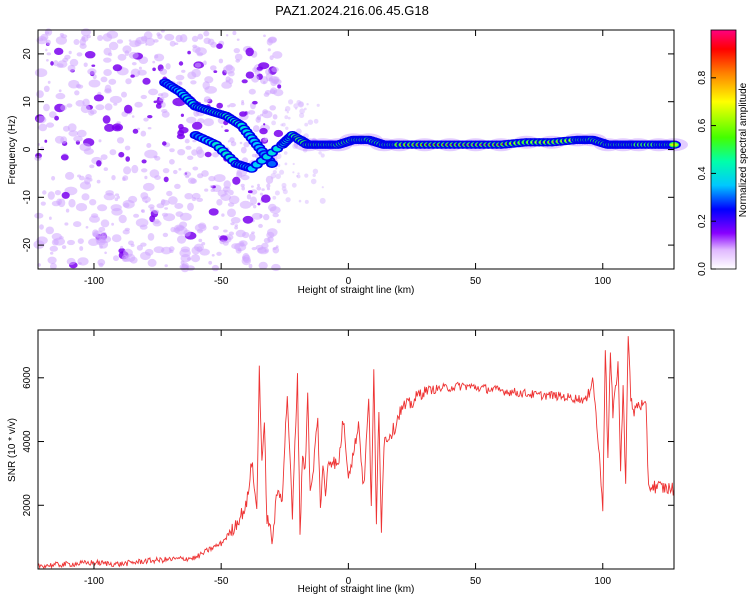  What do you see at coordinates (27, 102) in the screenshot?
I see `y-tick-label: 10` at bounding box center [27, 102].